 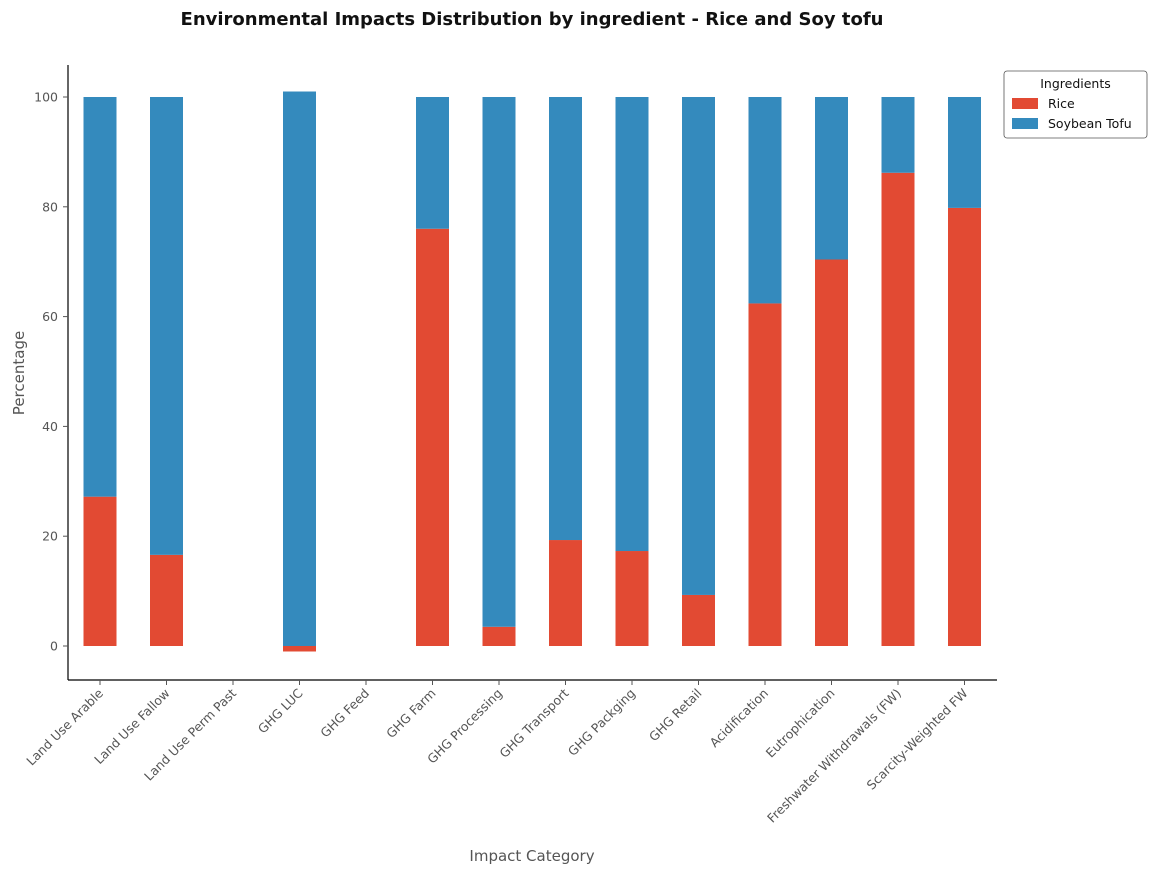 What do you see at coordinates (50, 426) in the screenshot?
I see `y-tick-label: 40` at bounding box center [50, 426].